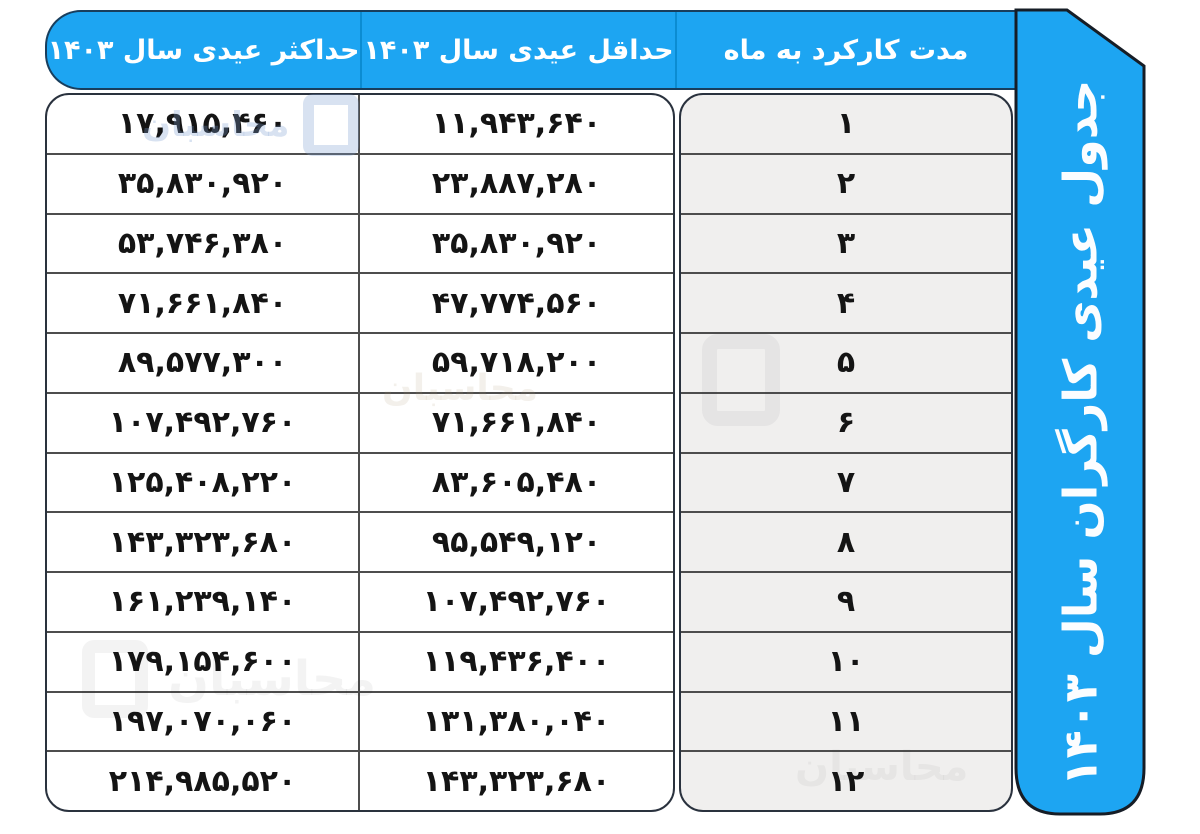 The image size is (1200, 834). What do you see at coordinates (203, 661) in the screenshot?
I see `max-eidi-cell: ۱۷۹,۱۵۴,۶۰۰` at bounding box center [203, 661].